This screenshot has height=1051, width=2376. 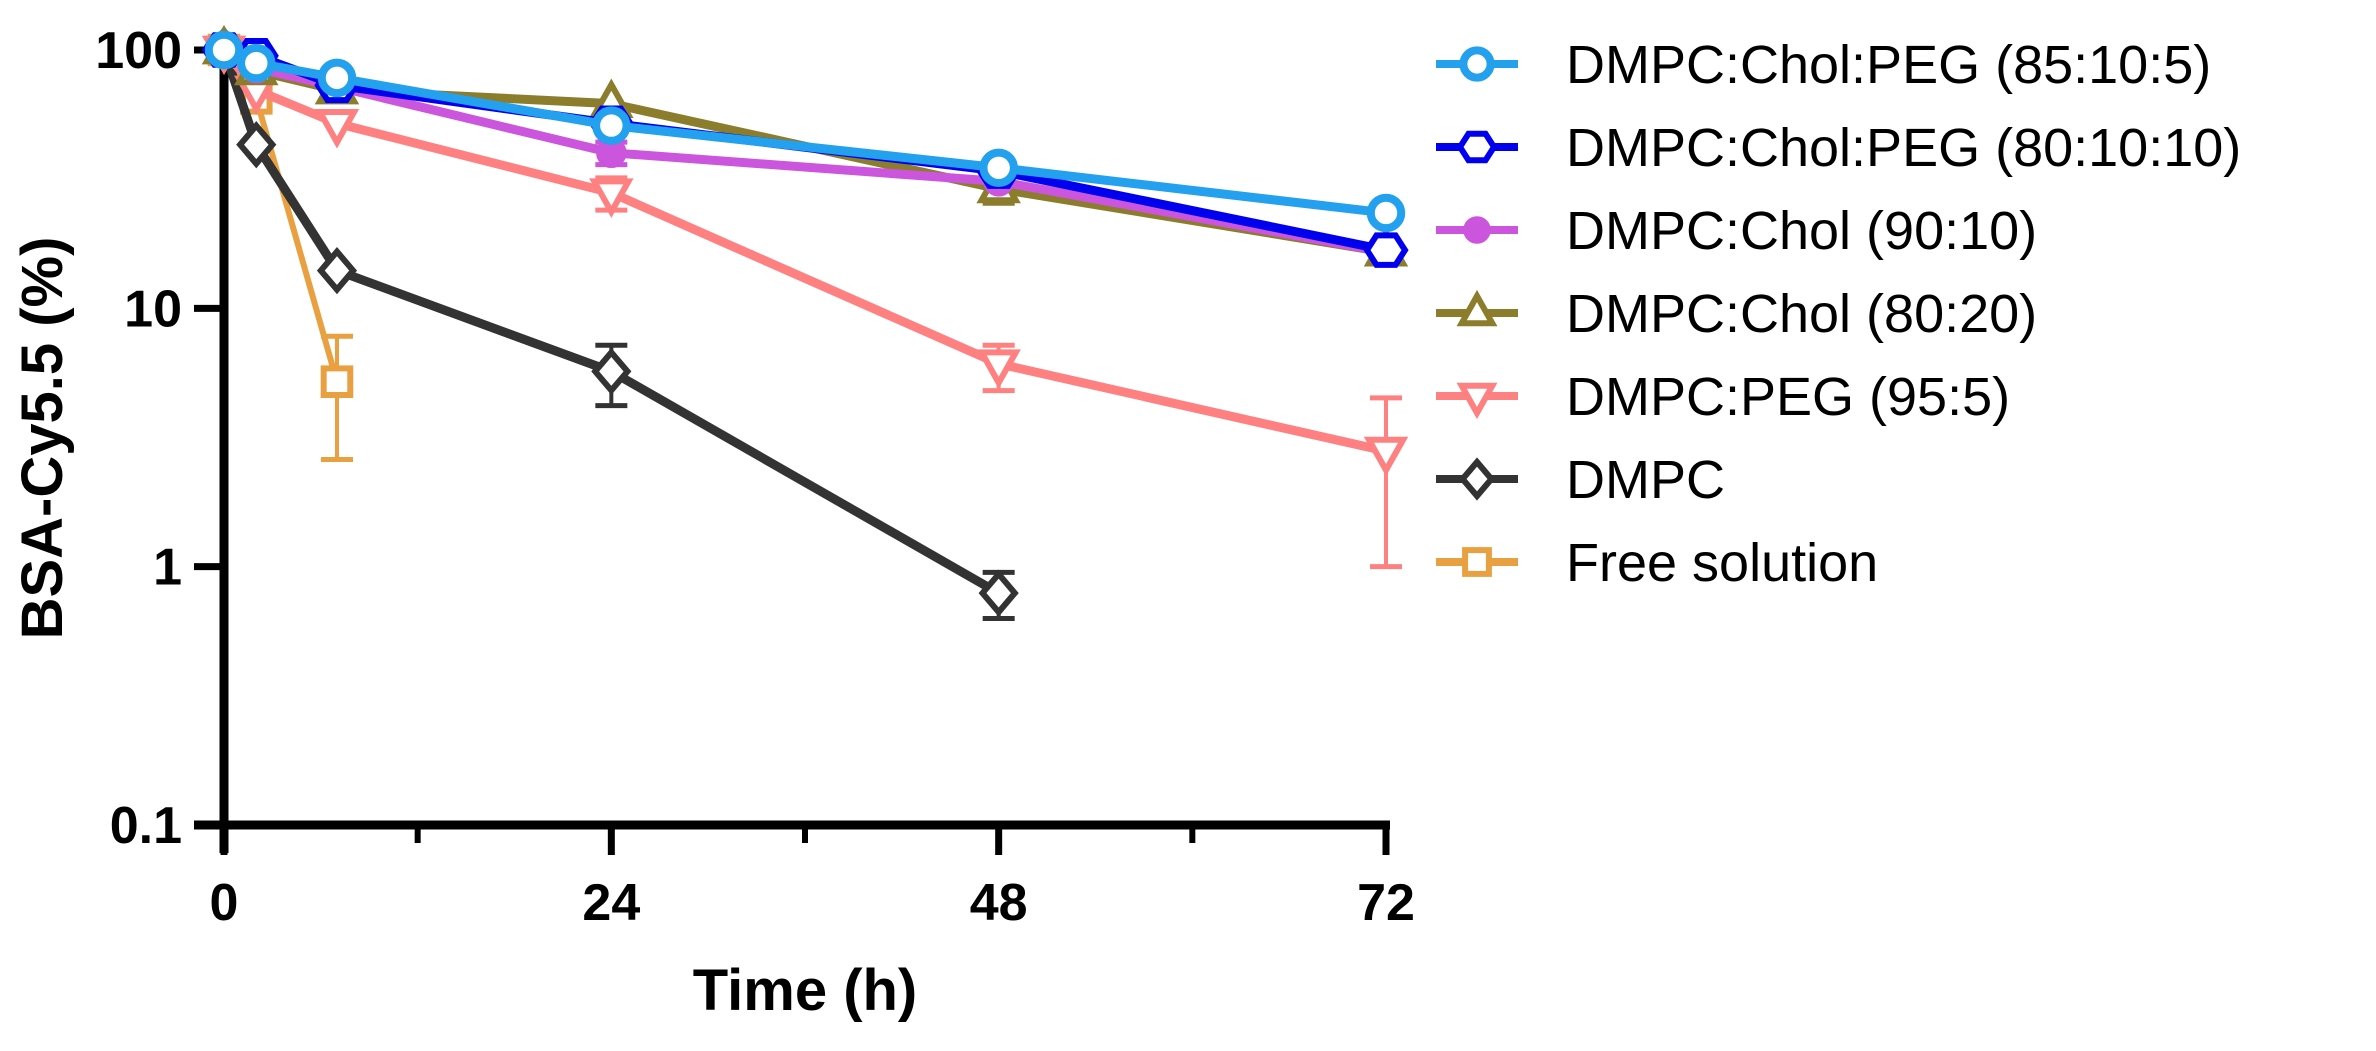 What do you see at coordinates (224, 903) in the screenshot?
I see `x-tick-label: 0` at bounding box center [224, 903].